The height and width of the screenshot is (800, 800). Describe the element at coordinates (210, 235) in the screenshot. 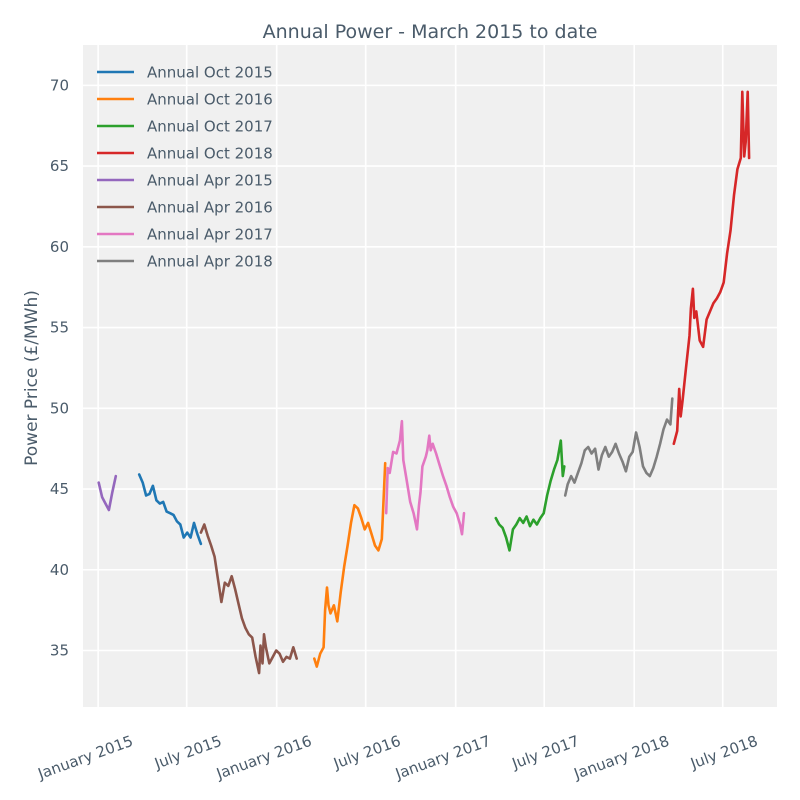

I see `legend-label: Annual Apr 2017` at that location.